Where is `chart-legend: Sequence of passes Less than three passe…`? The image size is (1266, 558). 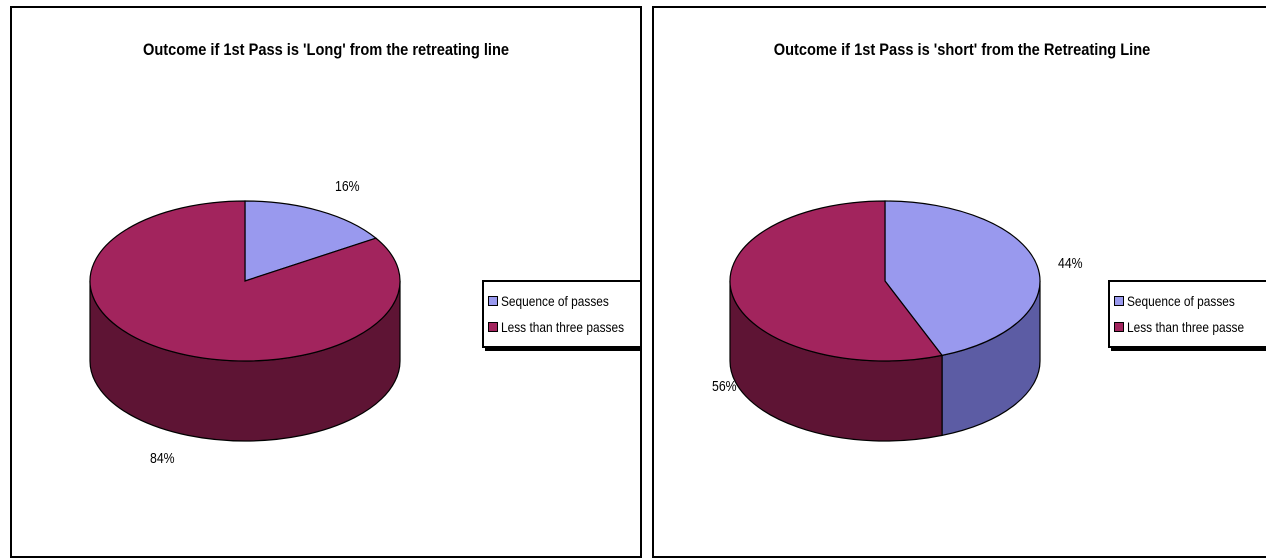
chart-legend: Sequence of passes Less than three passe… is located at coordinates (561, 314).